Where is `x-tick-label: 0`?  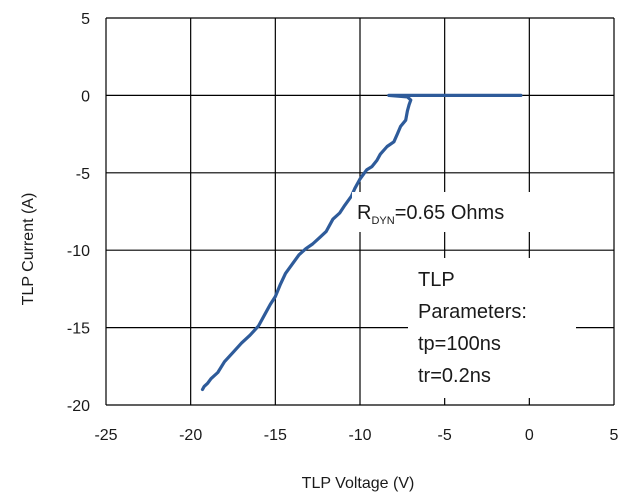
x-tick-label: 0 is located at coordinates (529, 435).